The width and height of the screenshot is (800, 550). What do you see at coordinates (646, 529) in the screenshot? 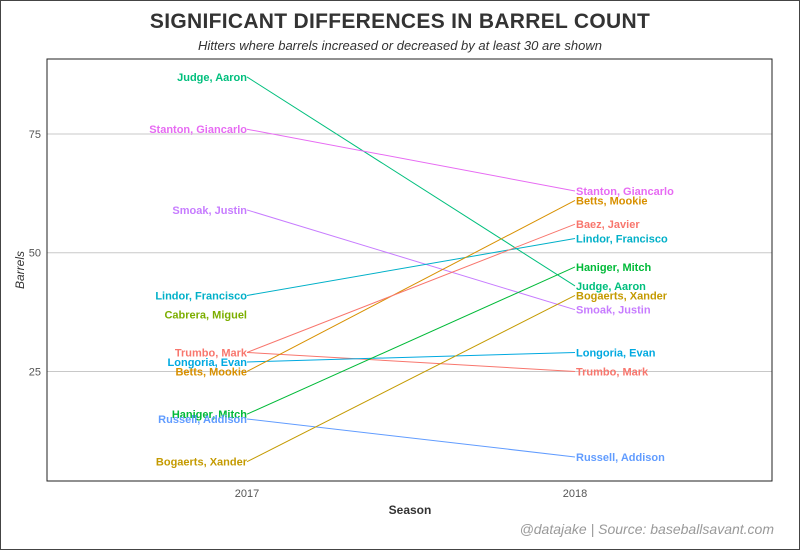
I see `source-caption: @datajake | Source: baseballsavant.com` at bounding box center [646, 529].